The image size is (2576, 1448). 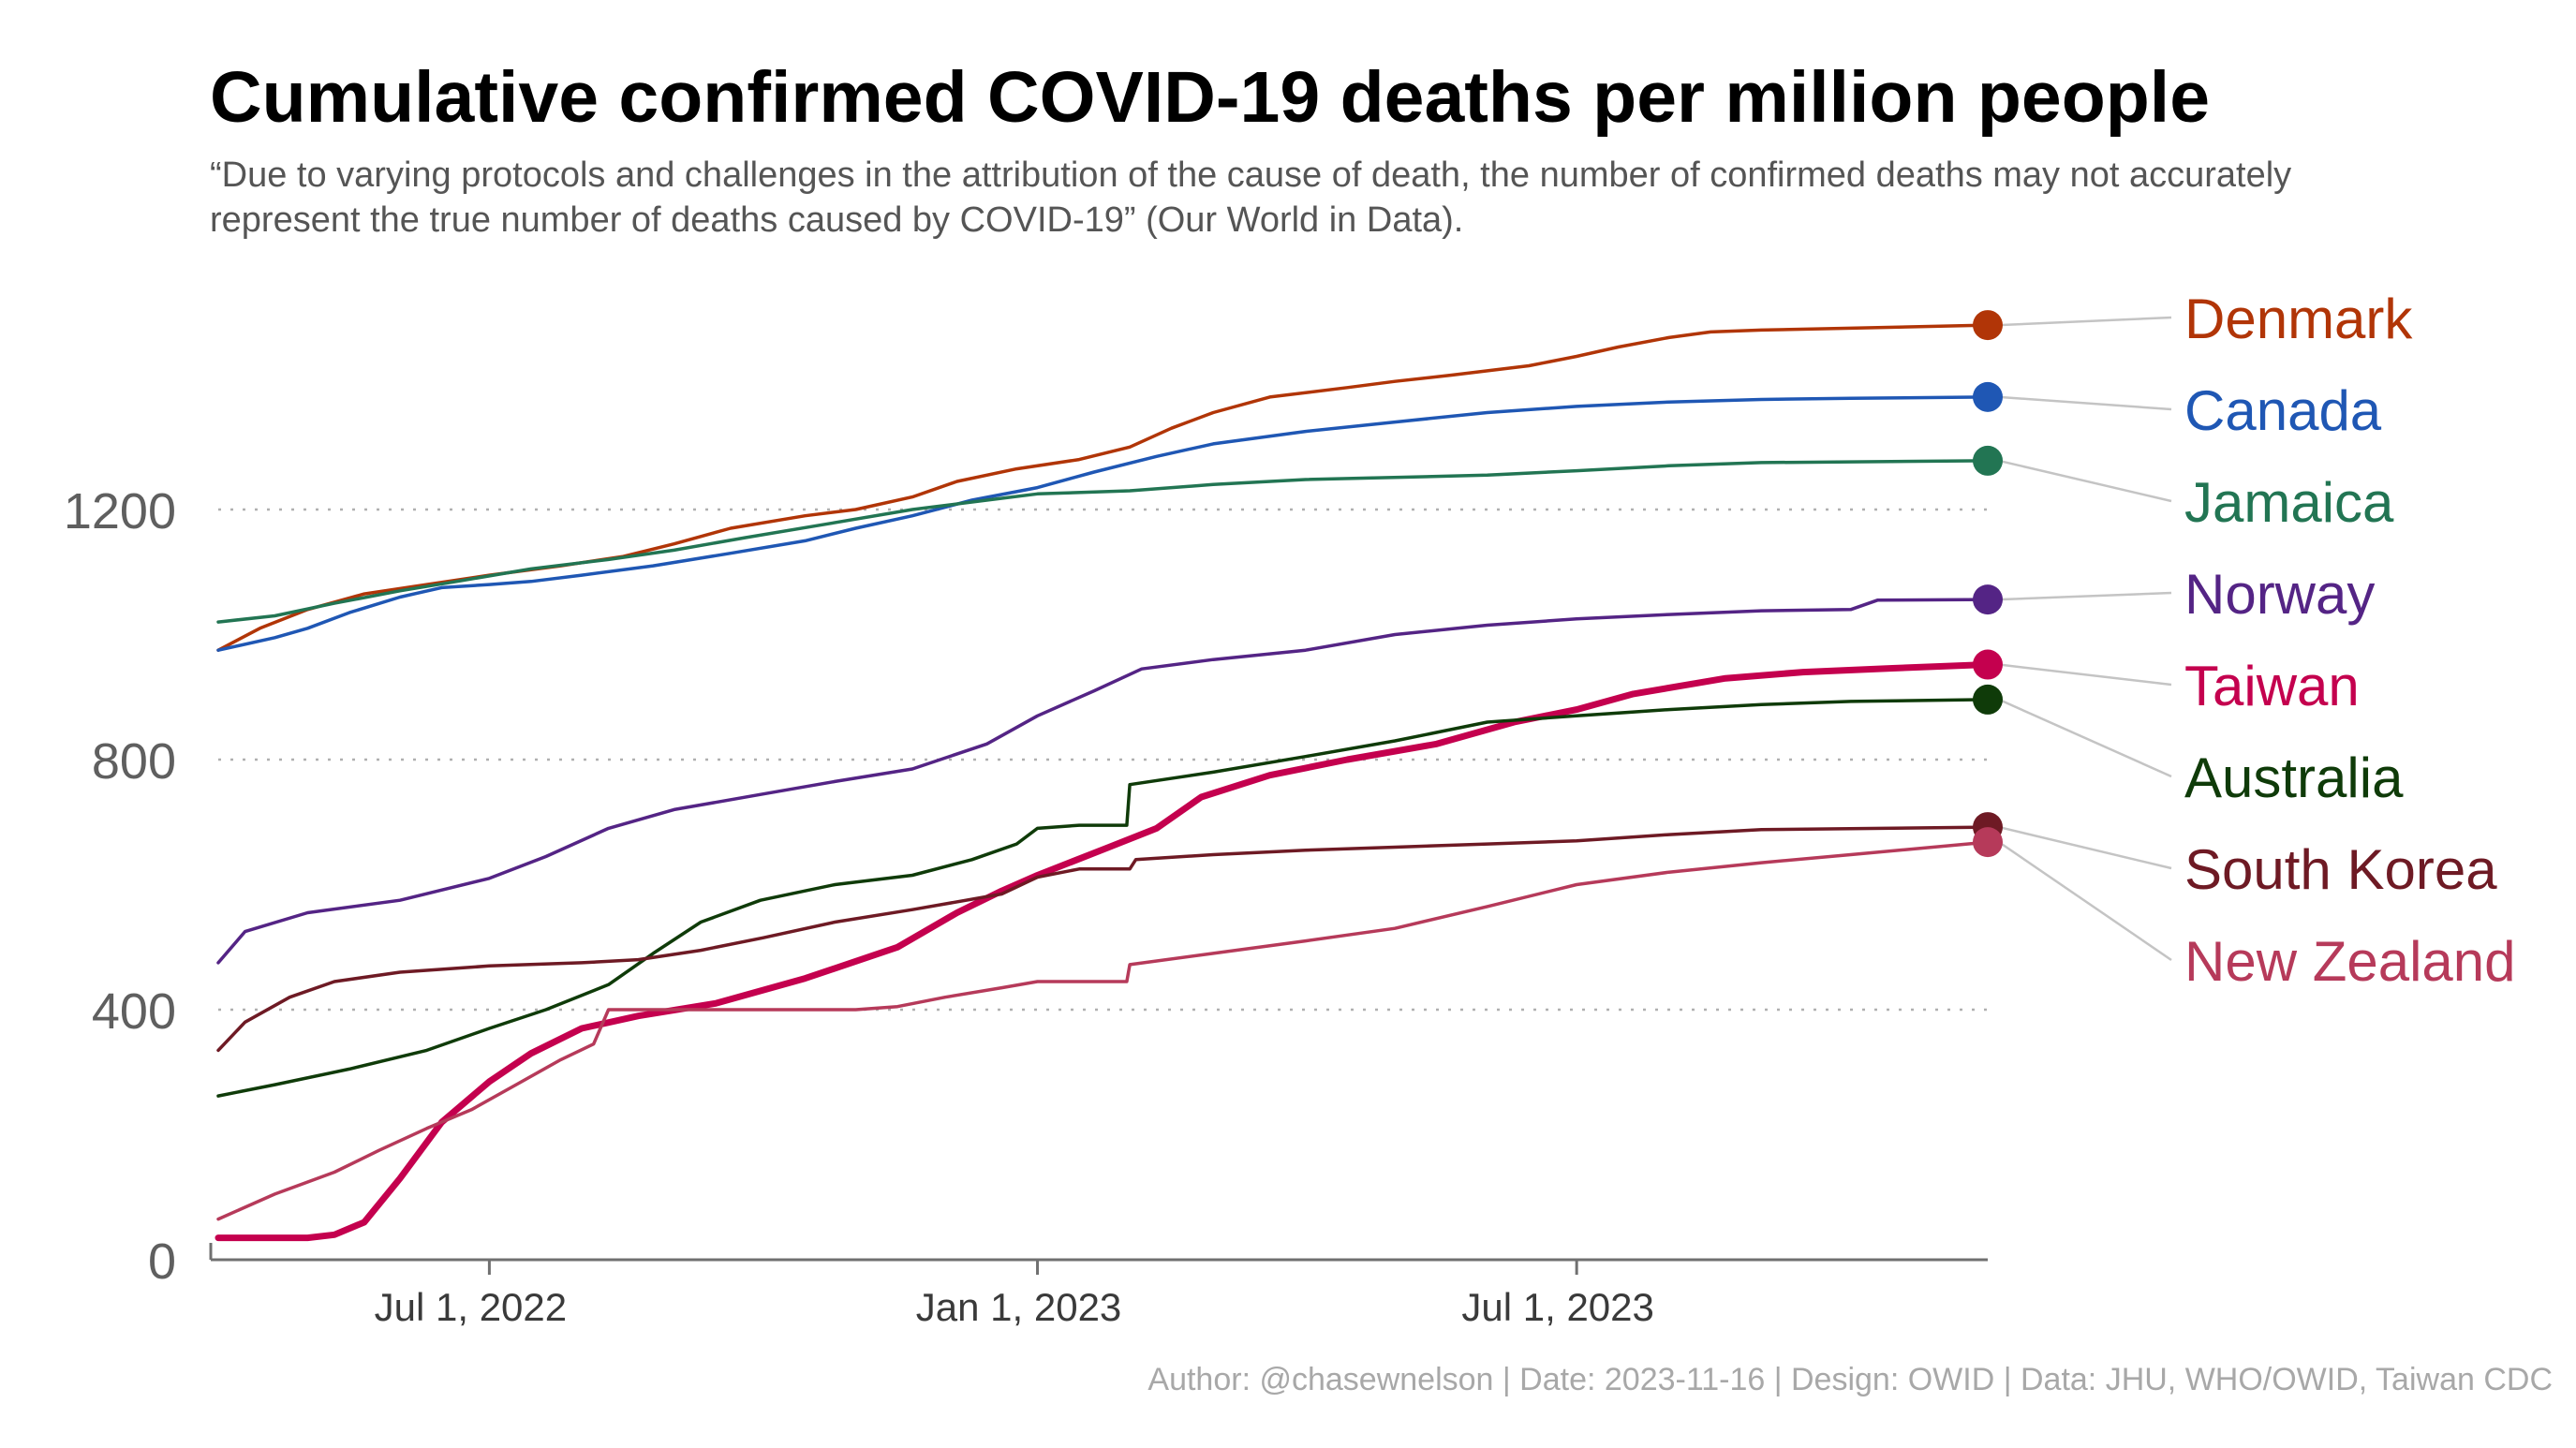 What do you see at coordinates (2085, 481) in the screenshot?
I see `connector-jamaica` at bounding box center [2085, 481].